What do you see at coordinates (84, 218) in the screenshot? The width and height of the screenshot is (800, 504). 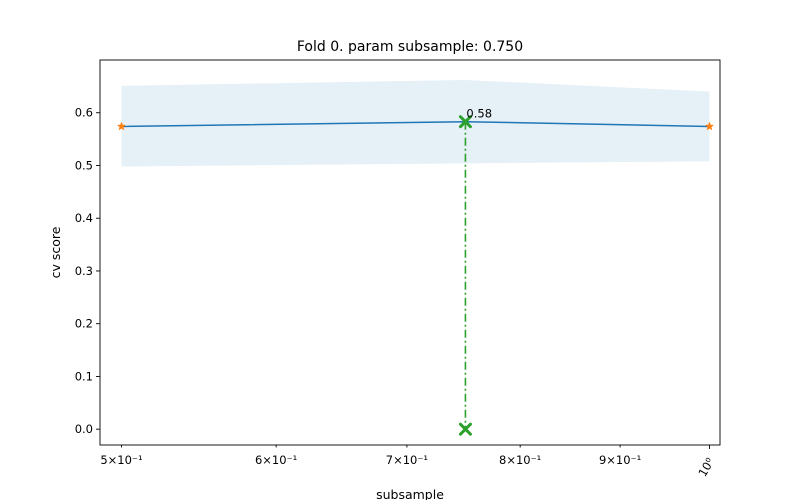 I see `y-tick-label: 0.4` at bounding box center [84, 218].